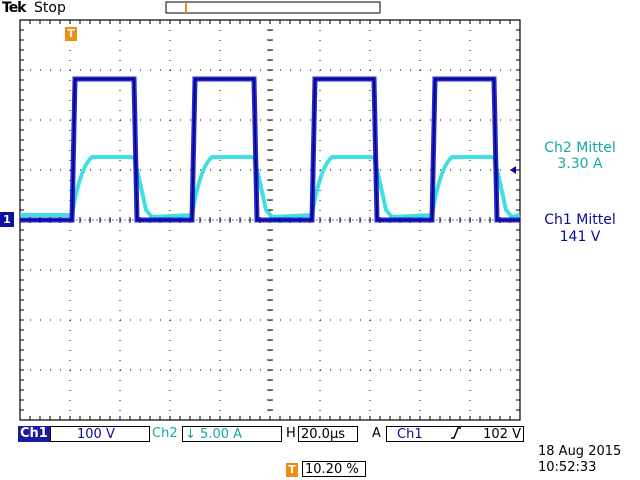 The width and height of the screenshot is (640, 480). What do you see at coordinates (190, 434) in the screenshot?
I see `bandwidth-limit-arrow-icon: ↓` at bounding box center [190, 434].